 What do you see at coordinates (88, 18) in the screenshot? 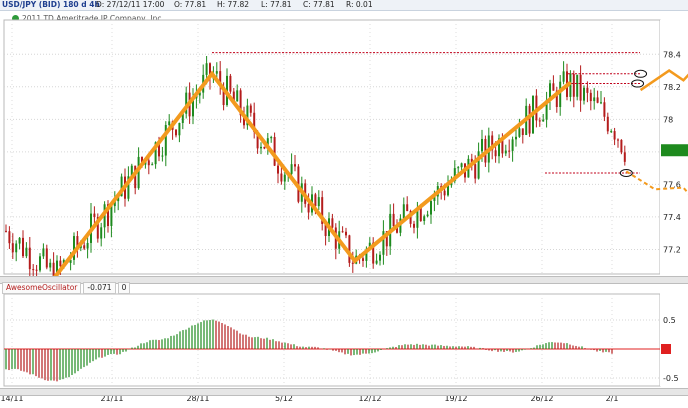
I see `copyright-notice: 2011 TD Ameritrade IP Company, Inc.` at bounding box center [88, 18].